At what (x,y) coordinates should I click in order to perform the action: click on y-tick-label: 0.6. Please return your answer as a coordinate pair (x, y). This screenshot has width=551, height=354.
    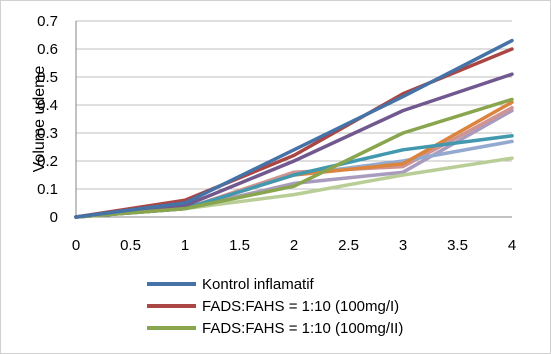
    Looking at the image, I should click on (47, 49).